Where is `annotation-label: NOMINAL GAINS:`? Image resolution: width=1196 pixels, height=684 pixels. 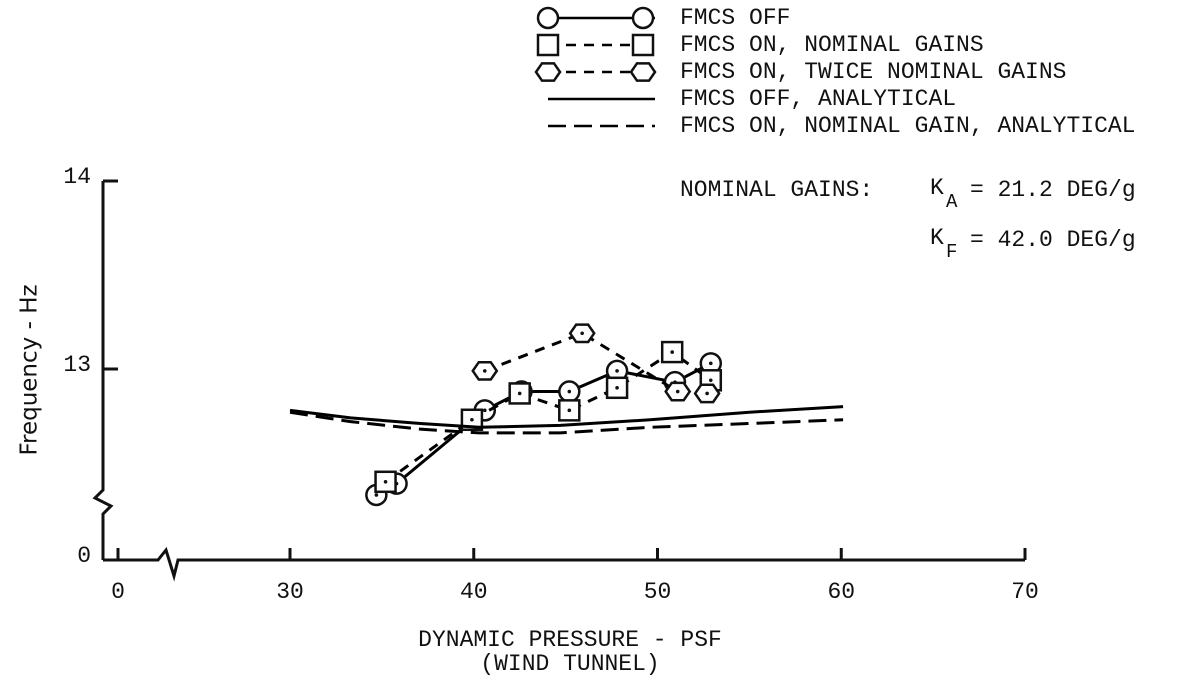
annotation-label: NOMINAL GAINS: is located at coordinates (776, 190).